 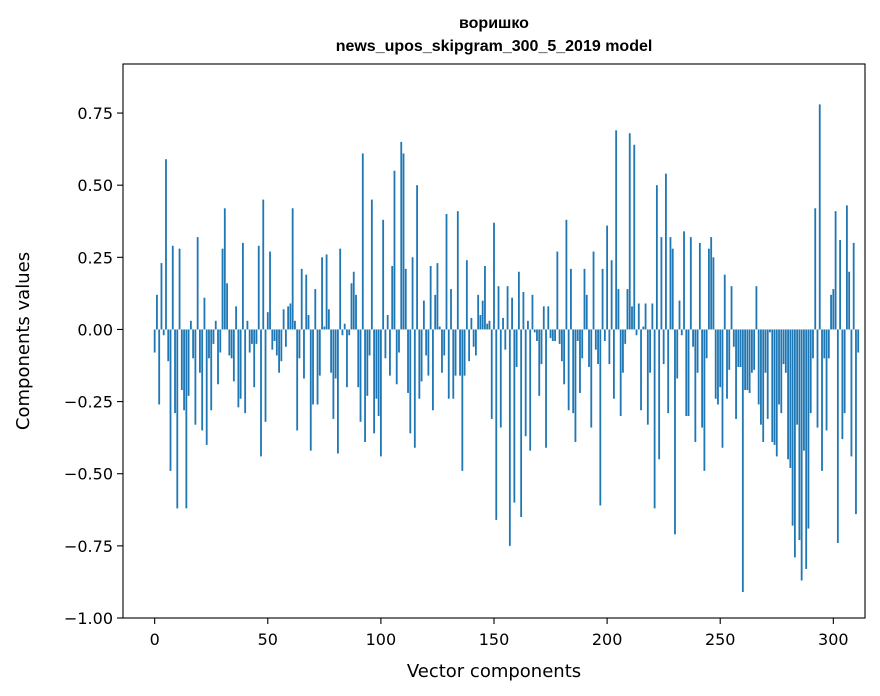 What do you see at coordinates (88, 546) in the screenshot?
I see `y-tick-label: −0.75` at bounding box center [88, 546].